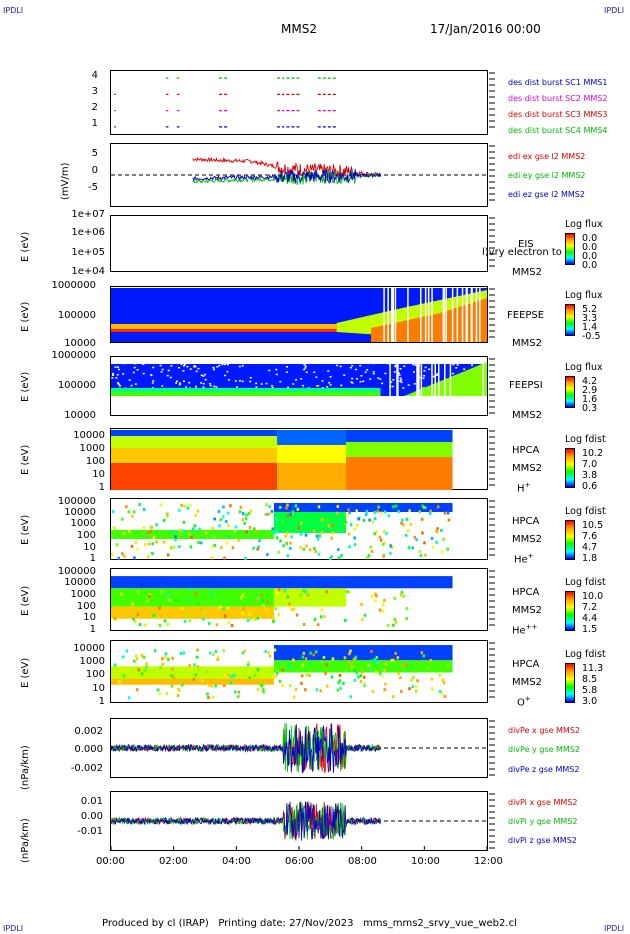  What do you see at coordinates (593, 668) in the screenshot?
I see `hpca-o-cbar-tick: 11.3` at bounding box center [593, 668].